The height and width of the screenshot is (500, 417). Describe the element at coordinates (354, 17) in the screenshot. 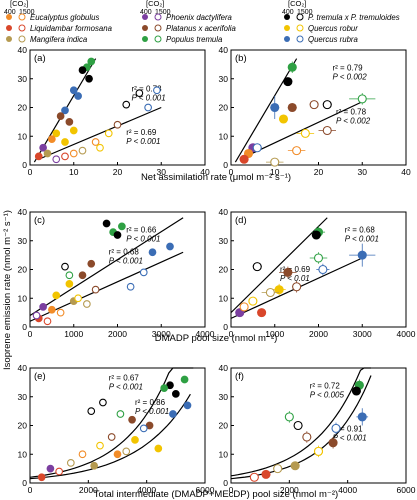

I see `legend-entry-label: P. tremula x P. tremuloides` at that location.